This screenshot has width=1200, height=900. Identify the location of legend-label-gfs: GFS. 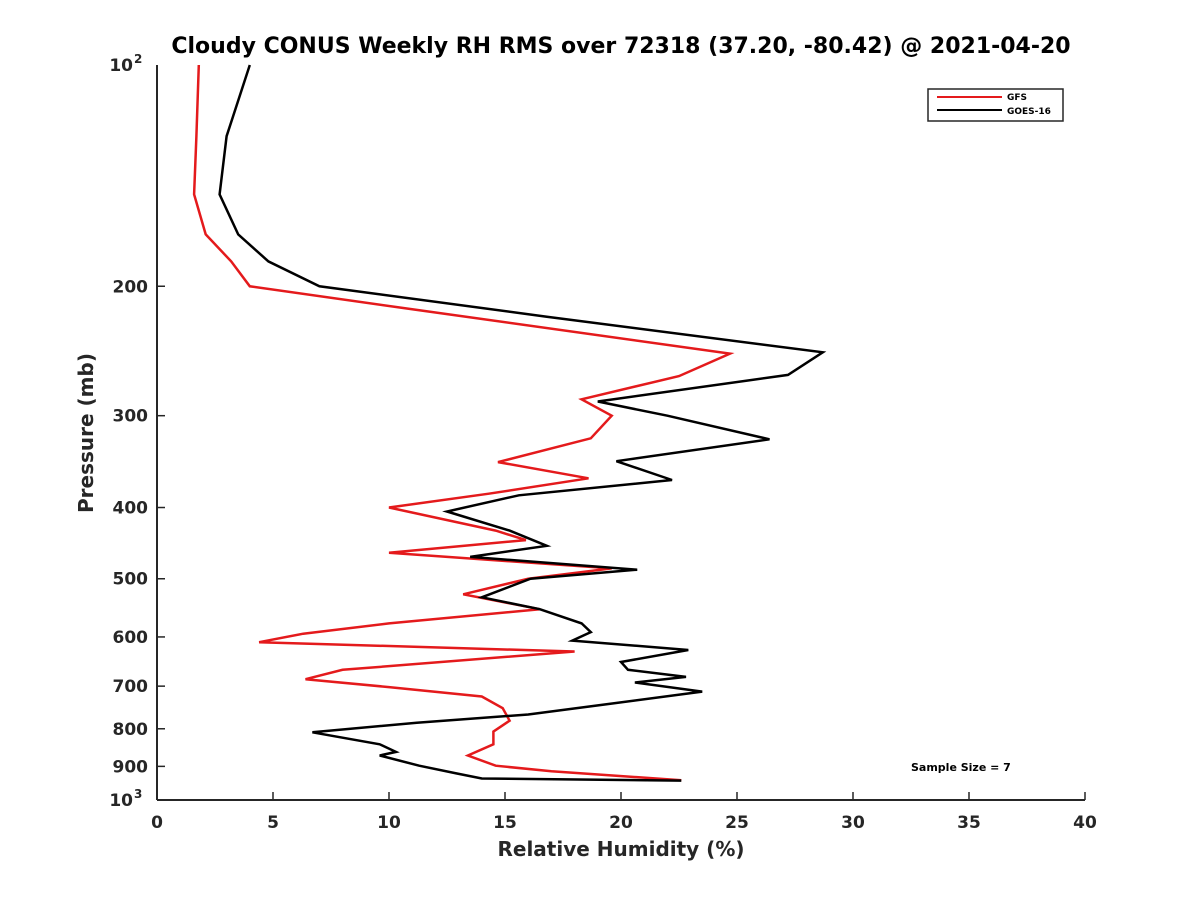
(1017, 98).